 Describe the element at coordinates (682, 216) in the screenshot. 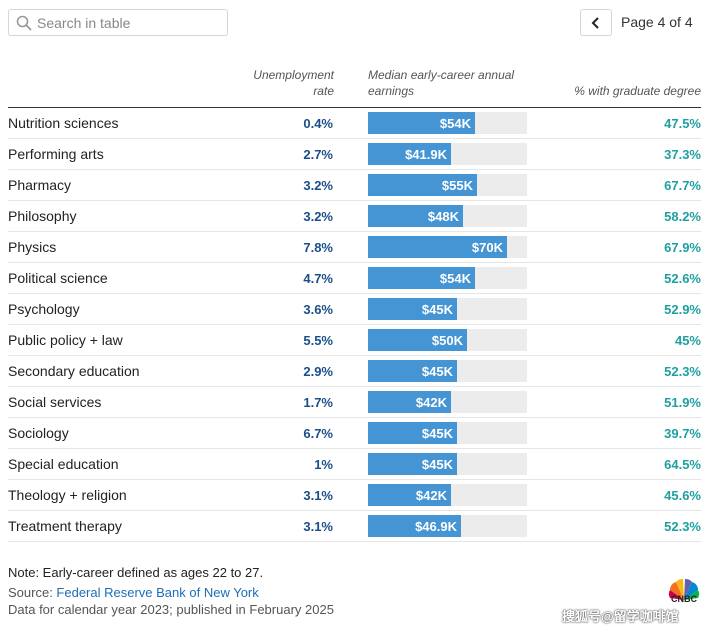

I see `graduate-degree-rate: 58.2%` at that location.